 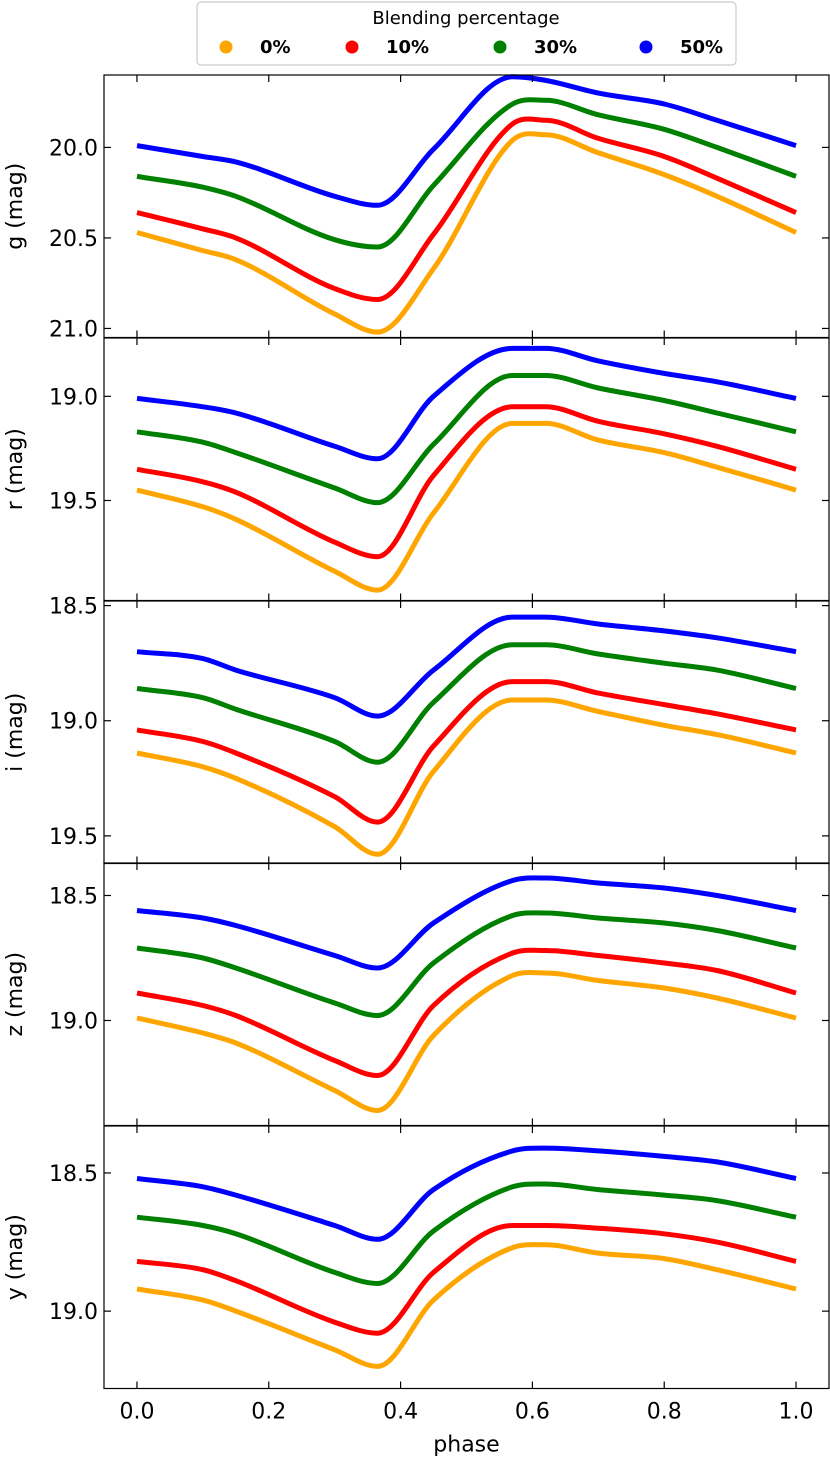 I want to click on y-tick-label-y-1: 19.0, so click(x=73, y=1312).